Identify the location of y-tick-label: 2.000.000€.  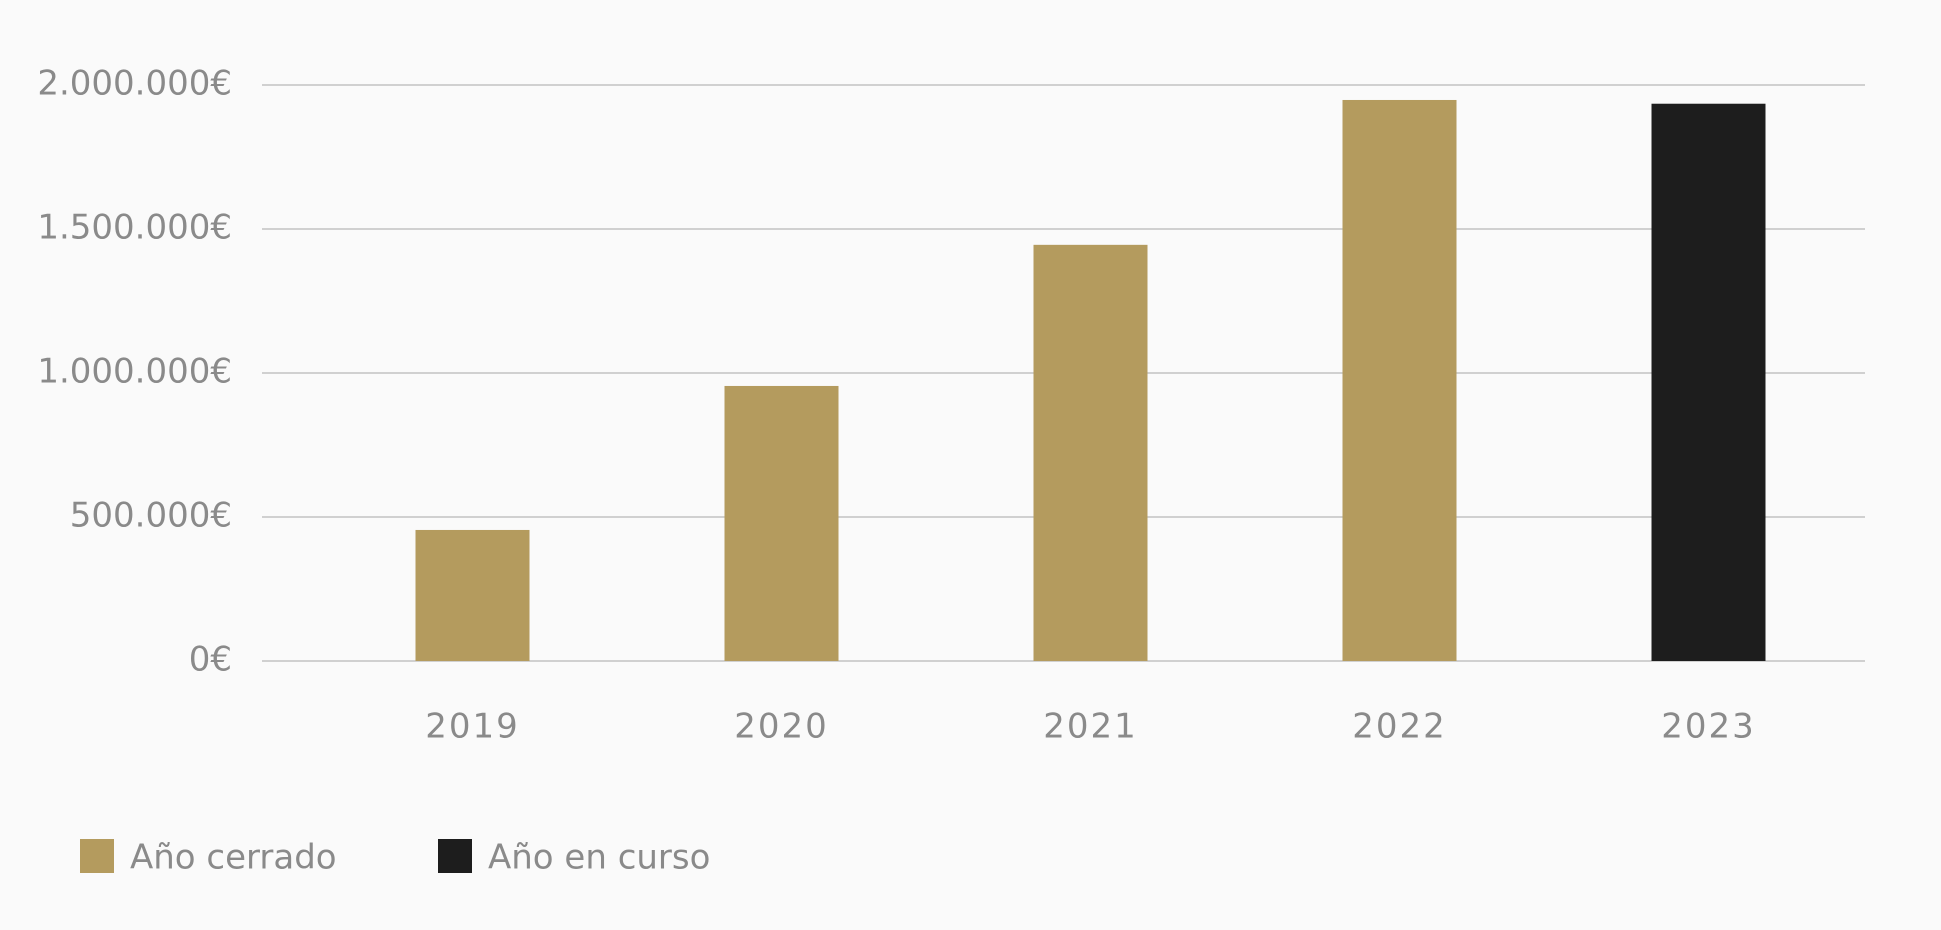
(134, 84).